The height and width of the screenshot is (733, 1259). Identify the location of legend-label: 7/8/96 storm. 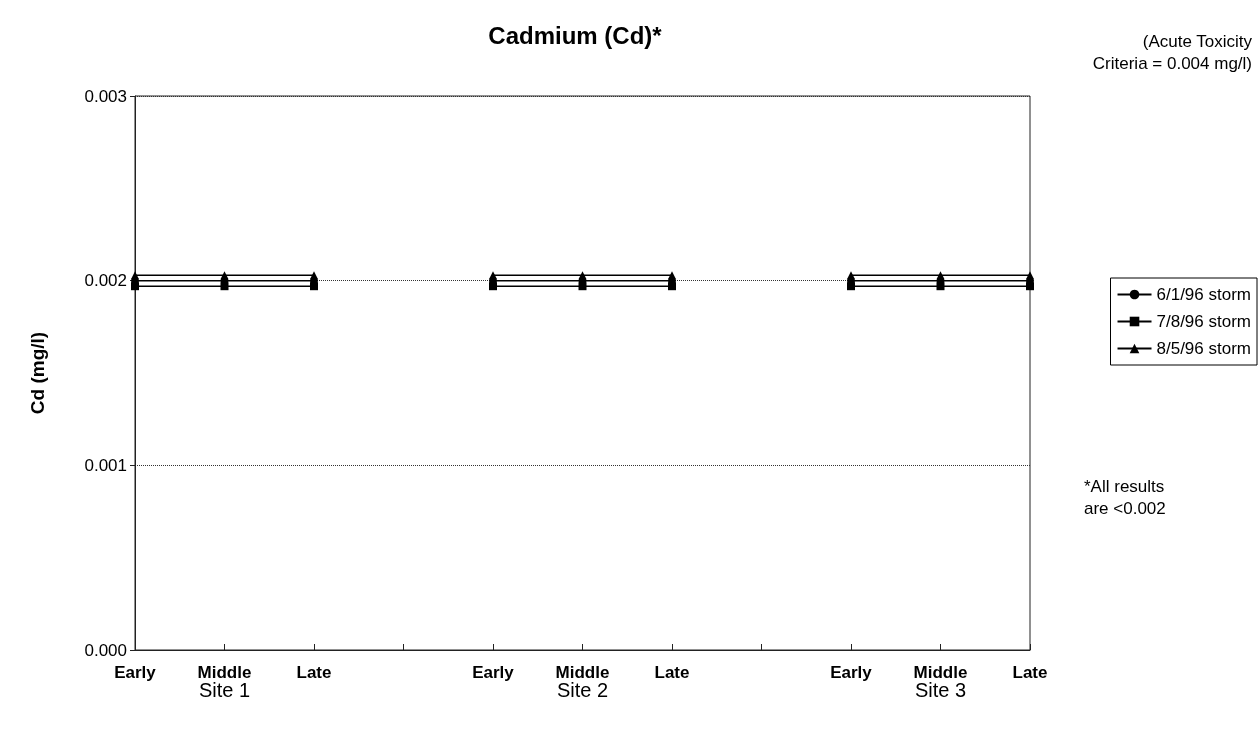
(1204, 321).